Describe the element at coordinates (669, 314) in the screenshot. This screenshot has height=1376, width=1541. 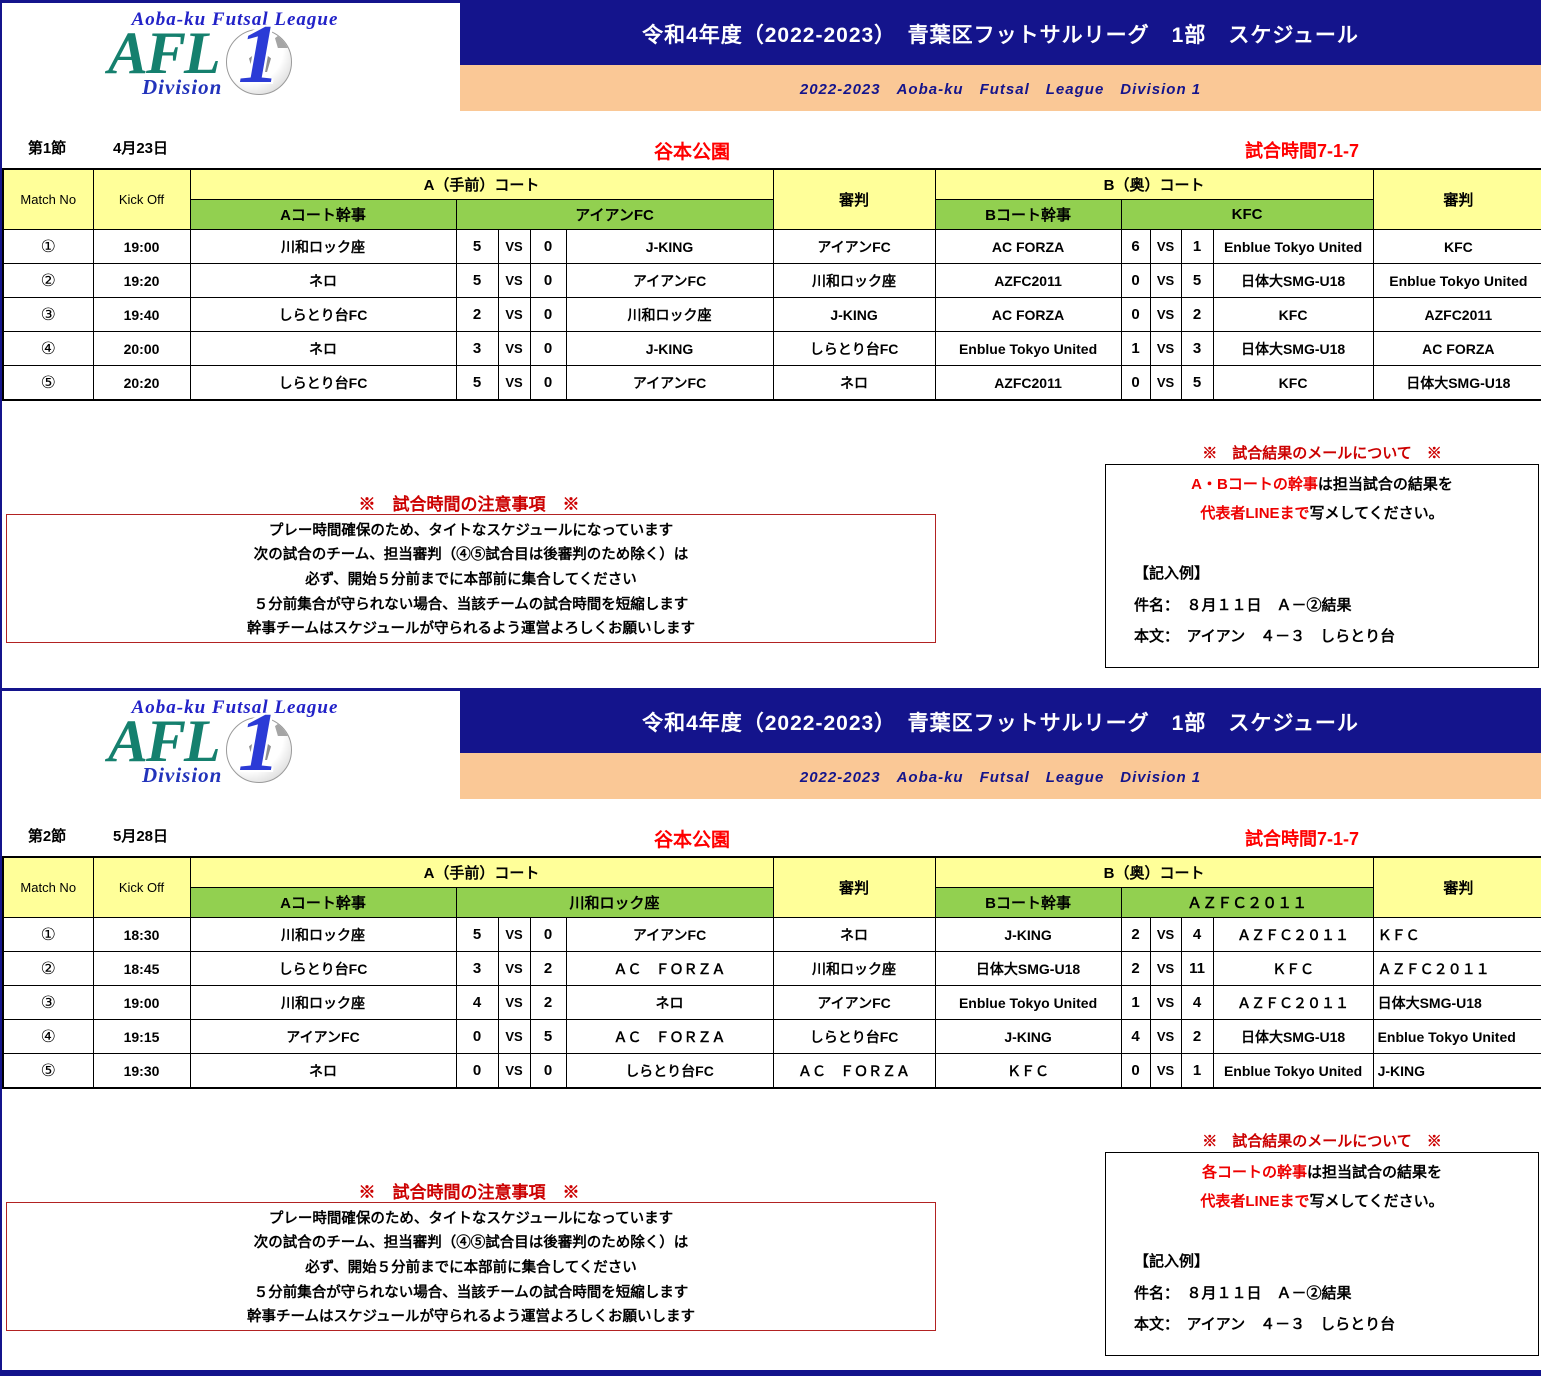
I see `court-a-away-team: 川和ロック座` at that location.